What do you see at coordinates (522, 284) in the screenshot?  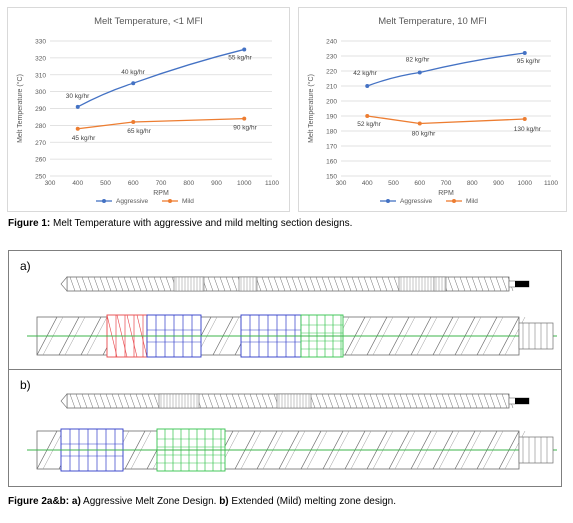 I see `screw-end-cap` at bounding box center [522, 284].